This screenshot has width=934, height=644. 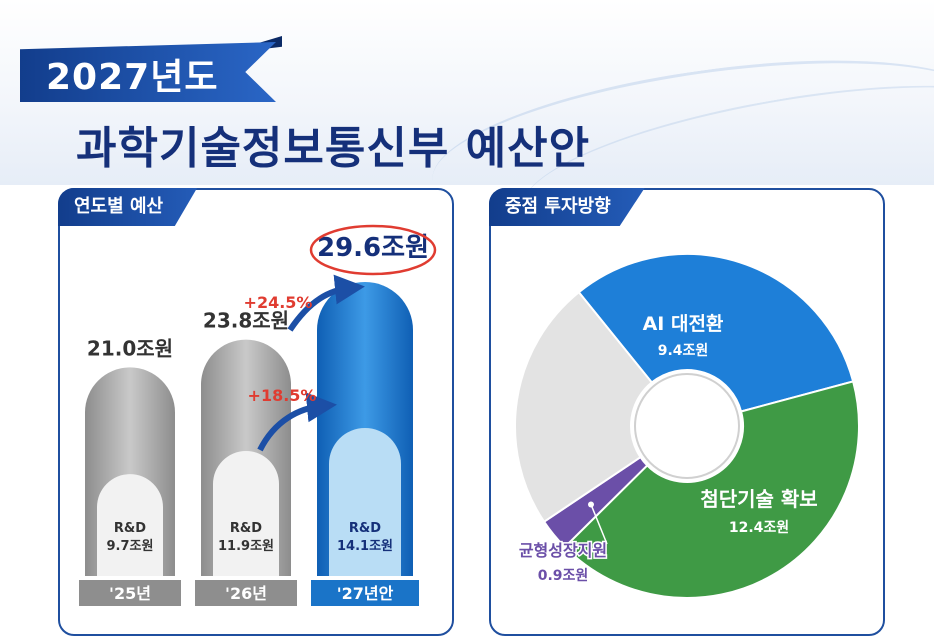 I want to click on yearly-budget-tab: 연도별 예산, so click(x=128, y=207).